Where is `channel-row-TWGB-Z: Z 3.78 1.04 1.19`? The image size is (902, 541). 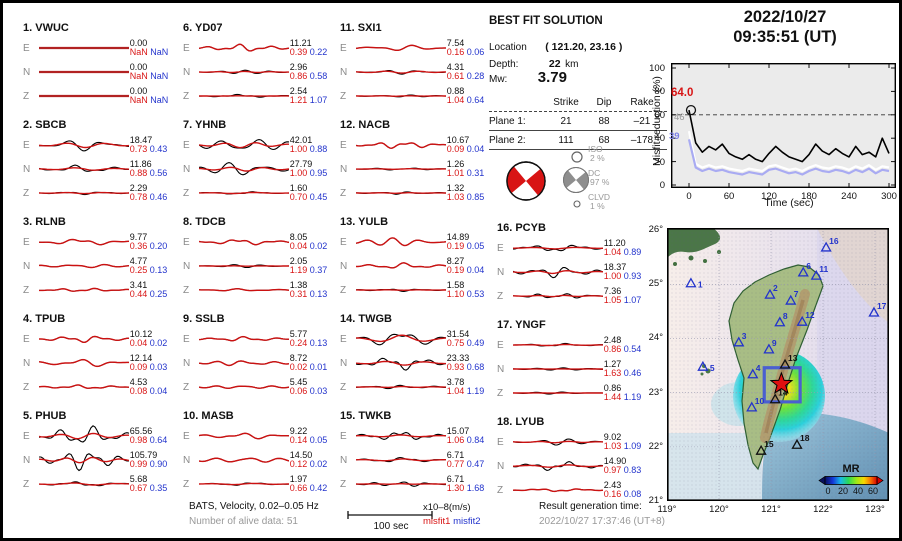
channel-row-TWGB-Z: Z 3.78 1.04 1.19 is located at coordinates (416, 387).